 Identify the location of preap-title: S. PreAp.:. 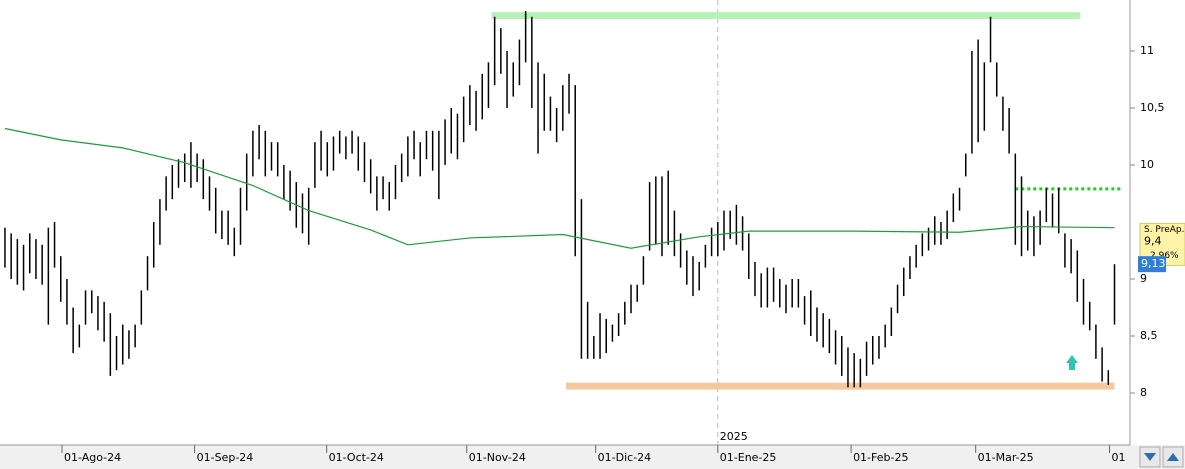
(1164, 230).